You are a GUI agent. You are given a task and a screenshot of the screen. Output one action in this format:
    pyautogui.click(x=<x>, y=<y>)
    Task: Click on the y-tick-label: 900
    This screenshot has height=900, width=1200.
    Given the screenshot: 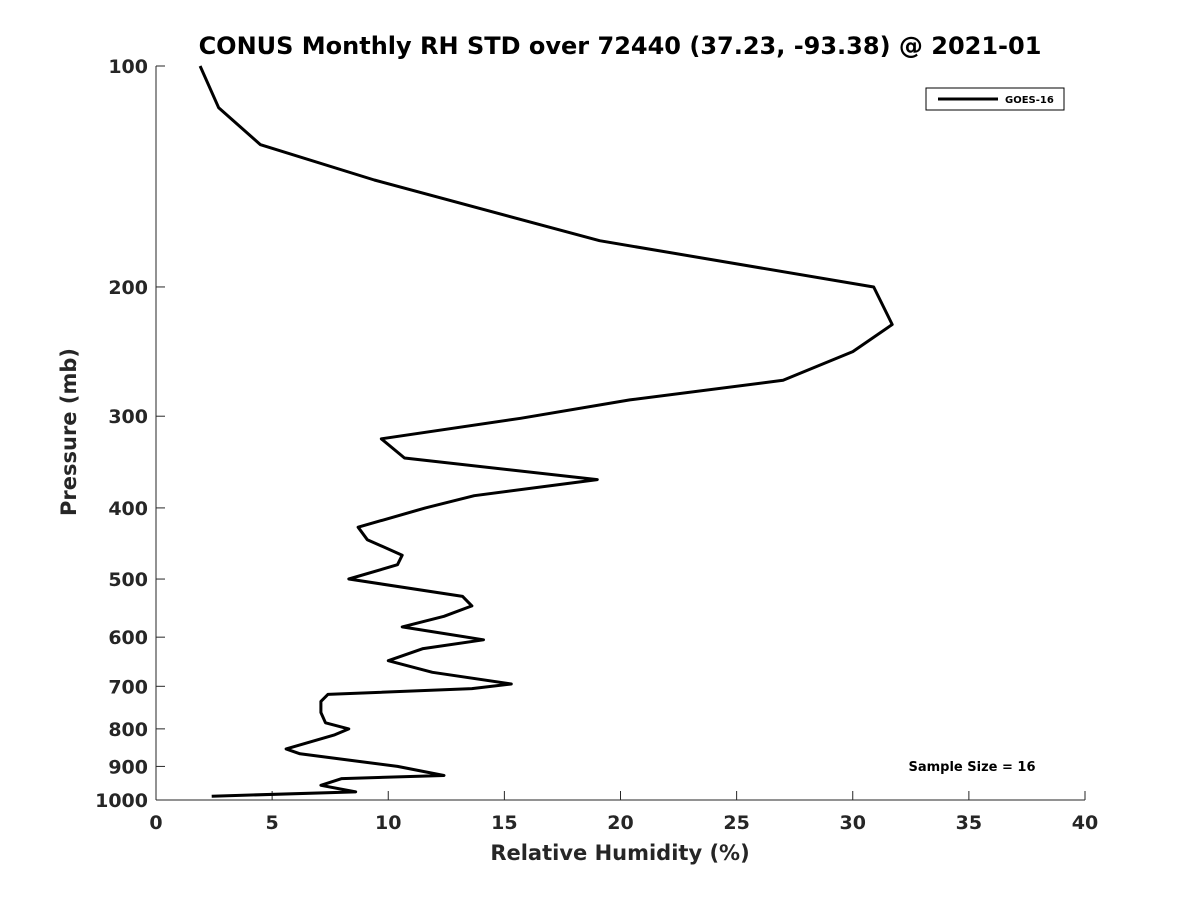 What is the action you would take?
    pyautogui.click(x=128, y=767)
    